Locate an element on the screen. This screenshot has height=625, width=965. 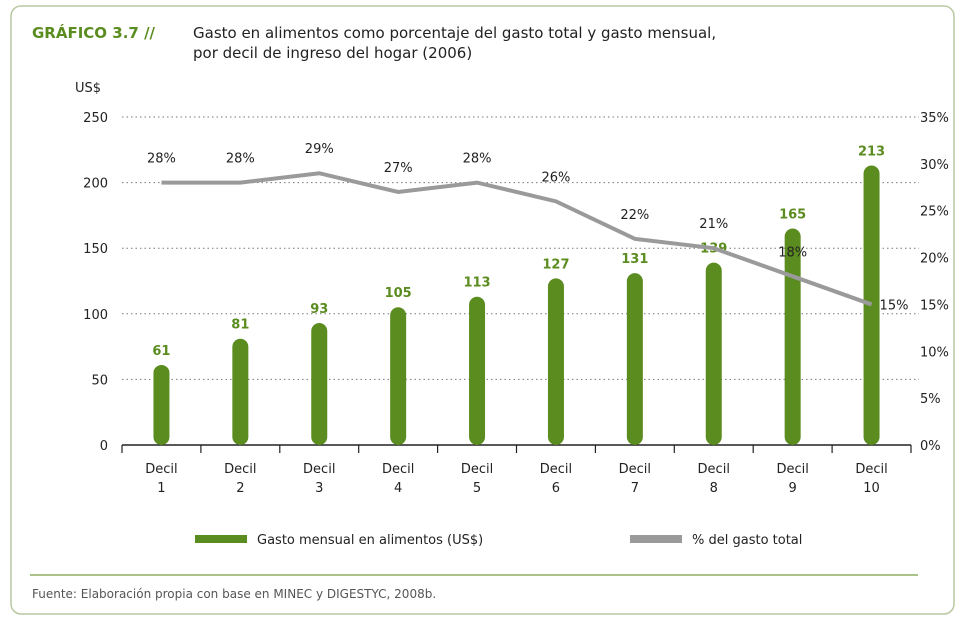
x-tick-label: Decil 10 is located at coordinates (871, 479).